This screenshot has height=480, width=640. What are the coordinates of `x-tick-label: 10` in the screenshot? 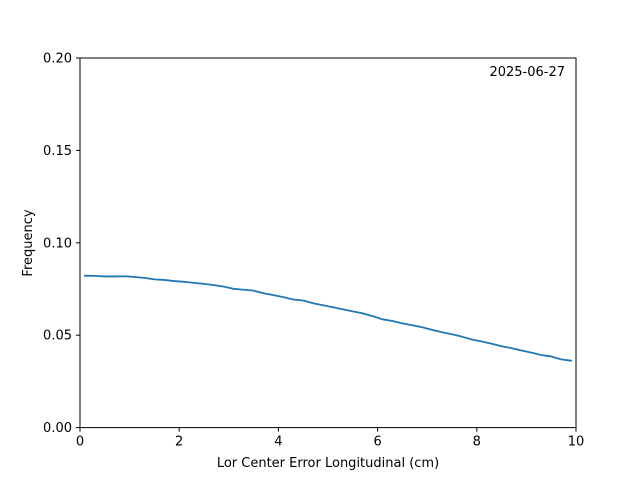 It's located at (576, 442).